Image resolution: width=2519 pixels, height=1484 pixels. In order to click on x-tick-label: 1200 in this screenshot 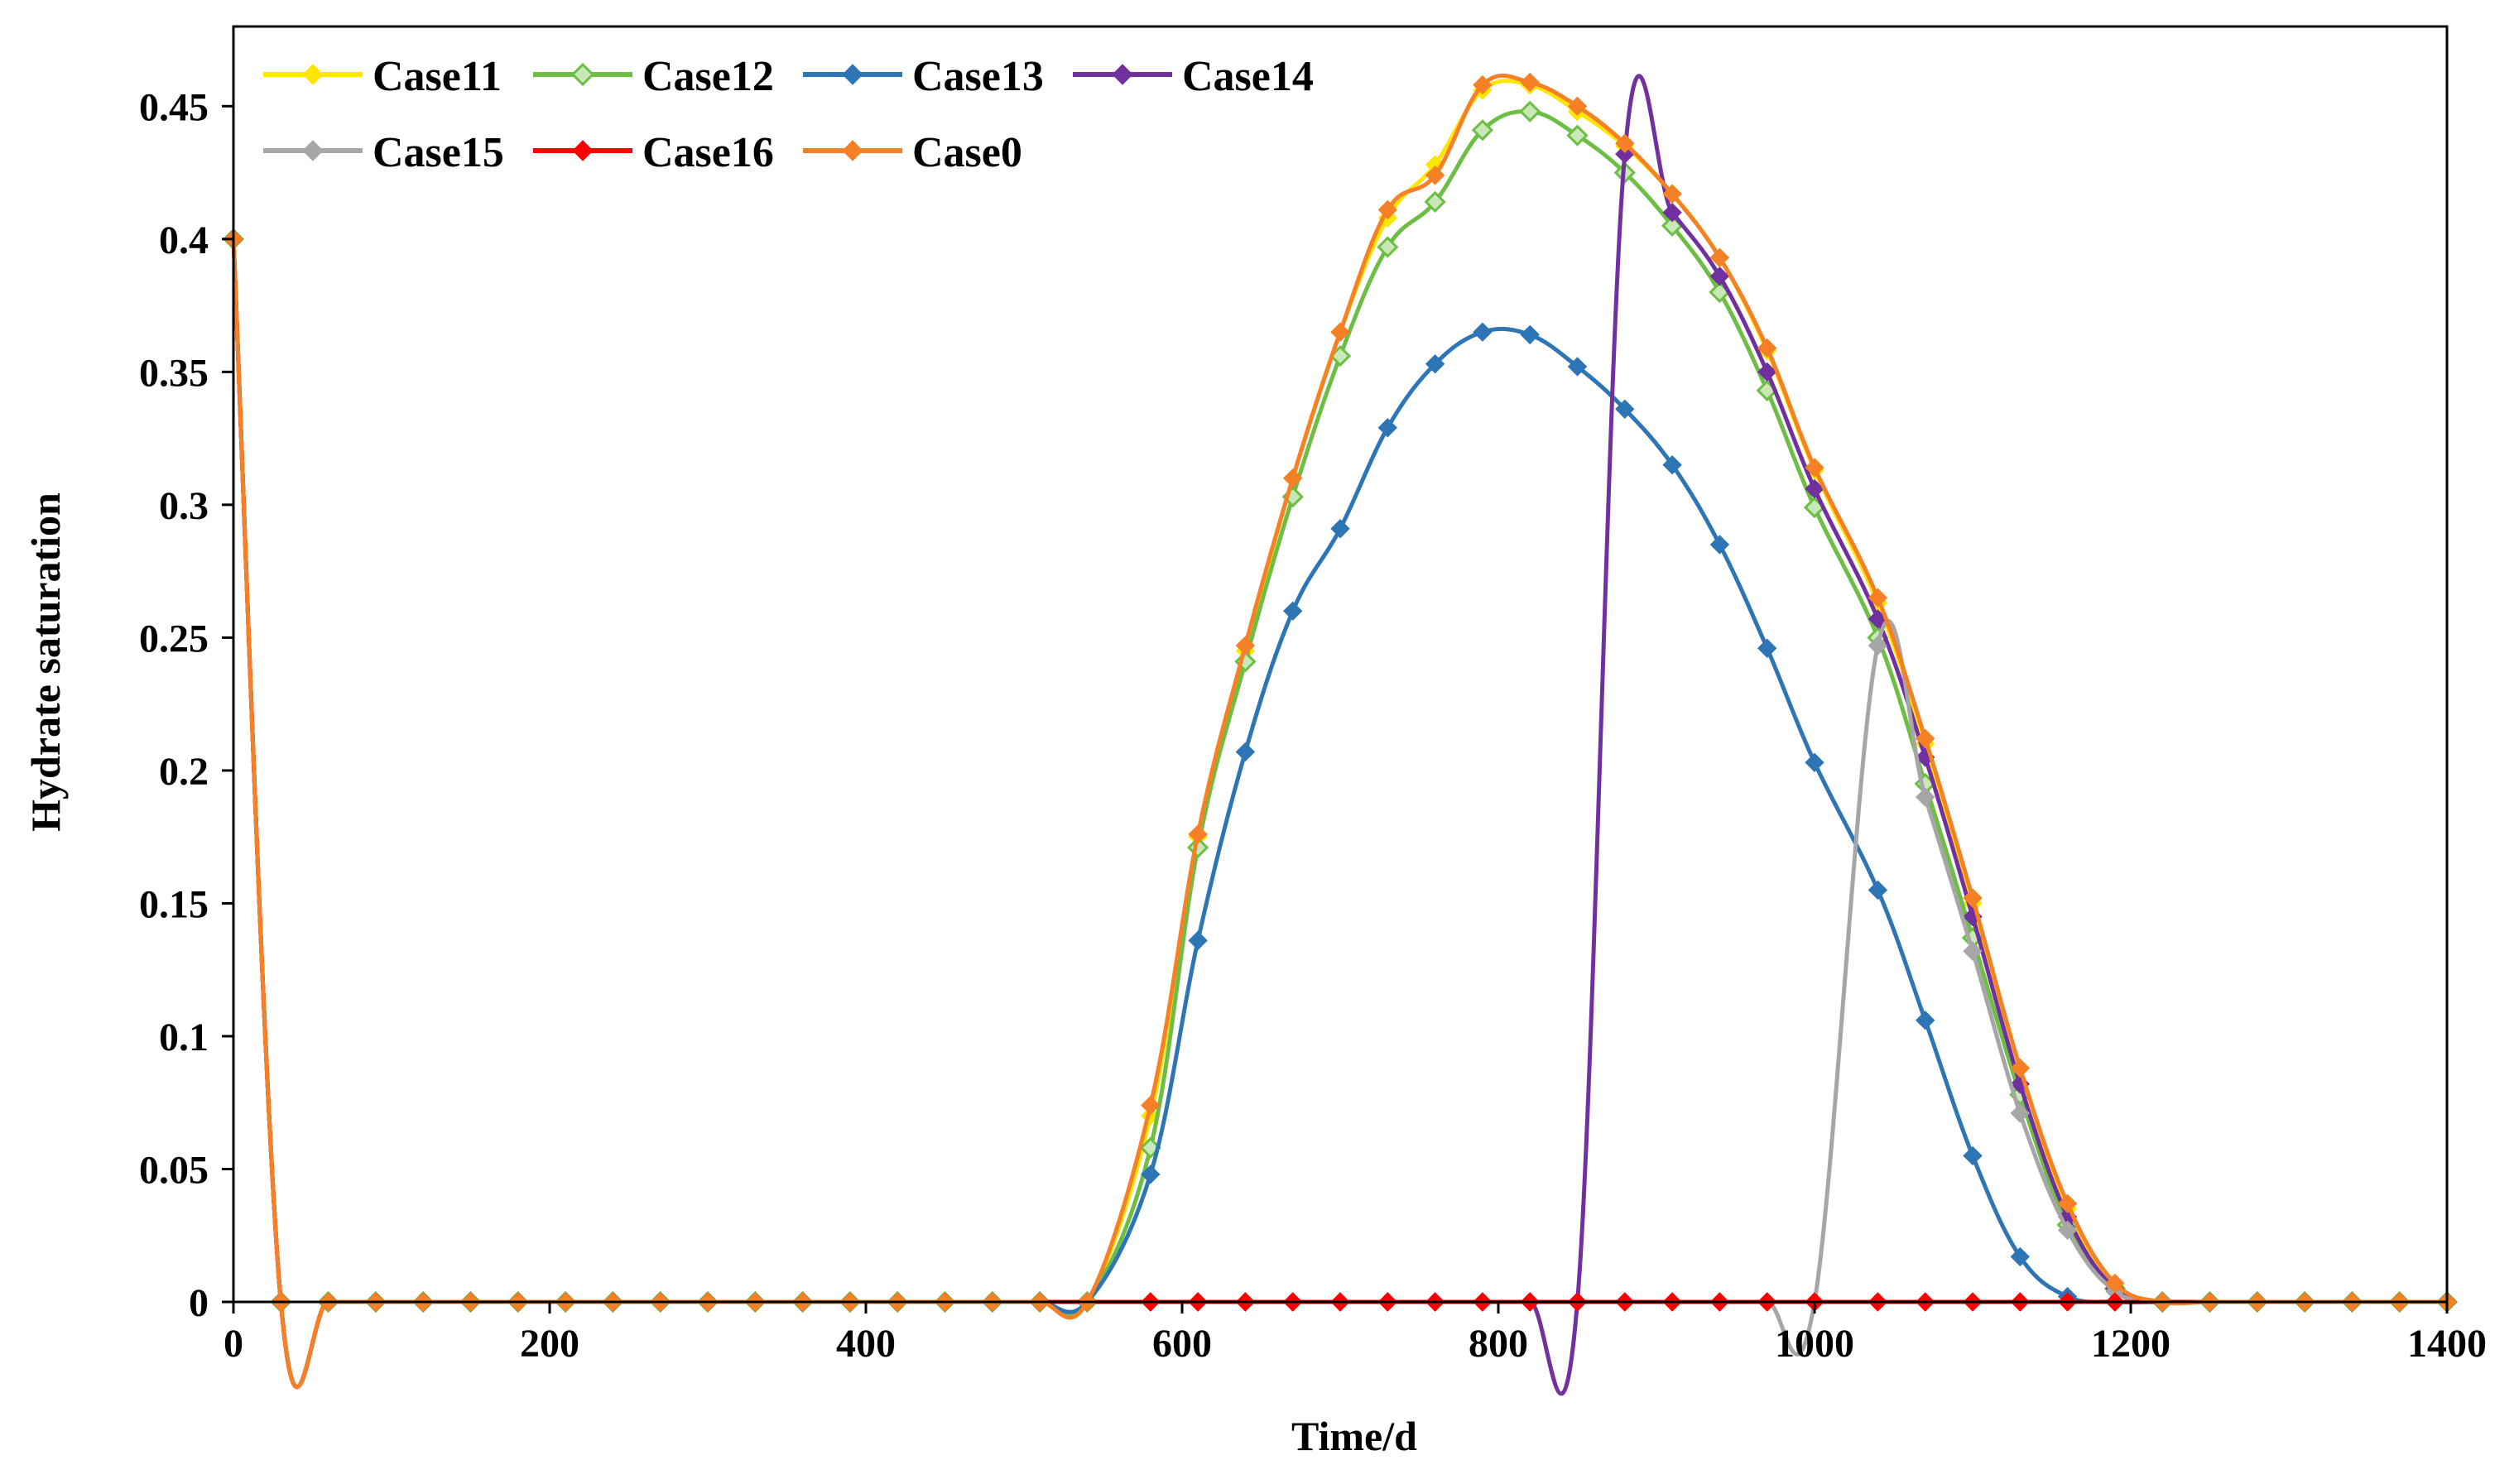, I will do `click(2130, 1344)`.